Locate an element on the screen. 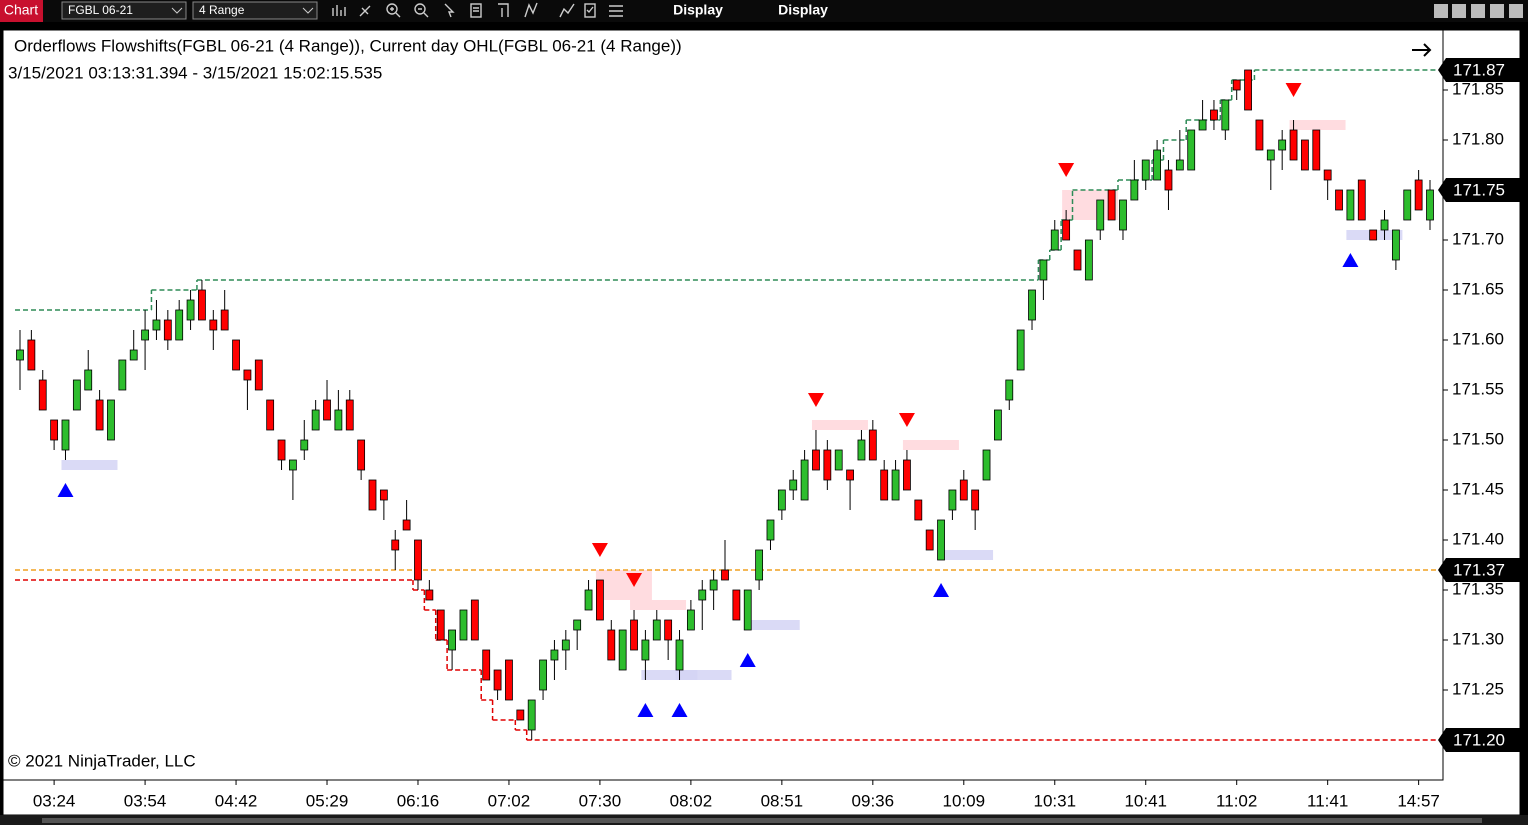  y-tick-label: 171.35 is located at coordinates (1478, 588).